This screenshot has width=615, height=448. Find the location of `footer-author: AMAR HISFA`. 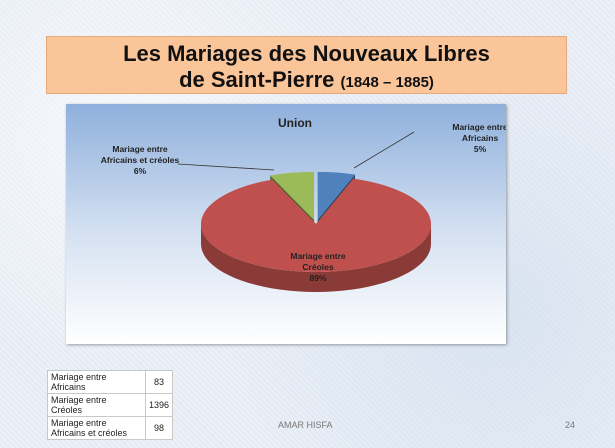

footer-author: AMAR HISFA is located at coordinates (305, 425).